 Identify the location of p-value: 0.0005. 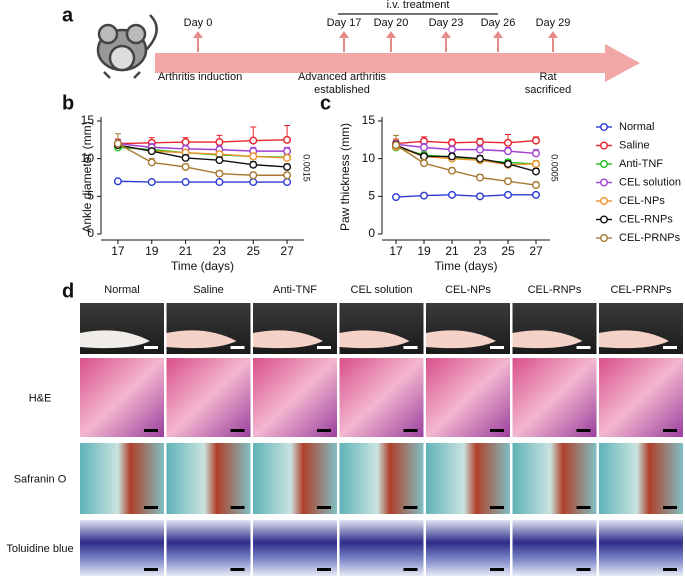
(555, 168).